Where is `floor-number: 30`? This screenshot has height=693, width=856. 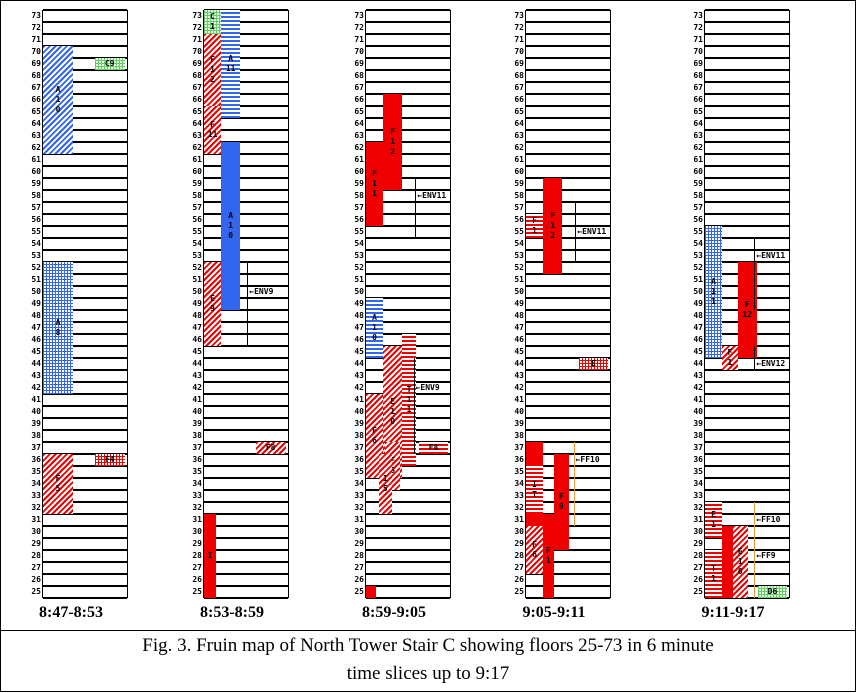
floor-number: 30 is located at coordinates (197, 531).